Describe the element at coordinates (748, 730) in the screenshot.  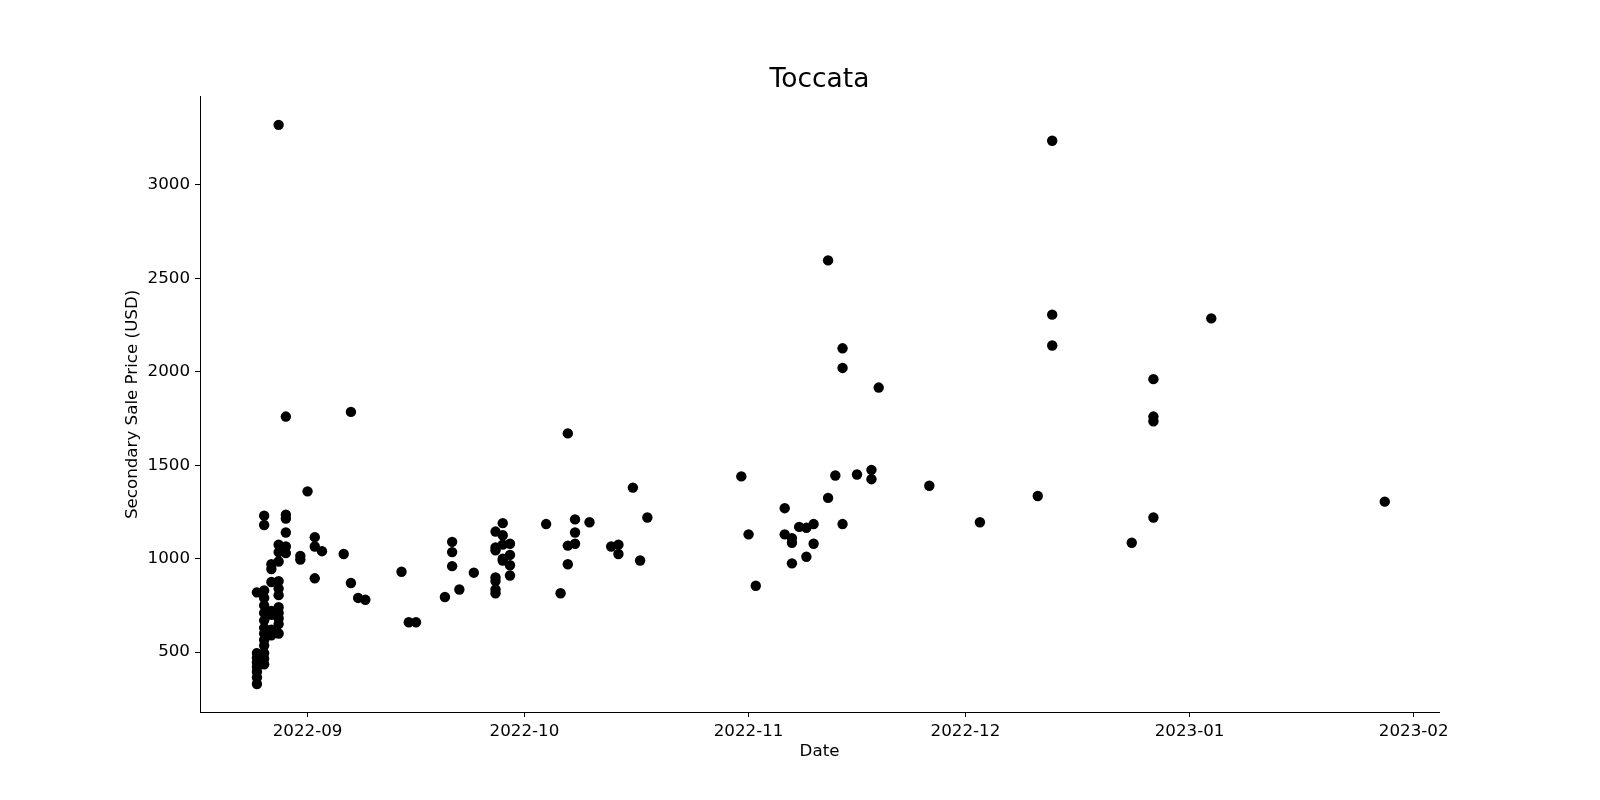
I see `x-tick-label: 2022-11` at that location.